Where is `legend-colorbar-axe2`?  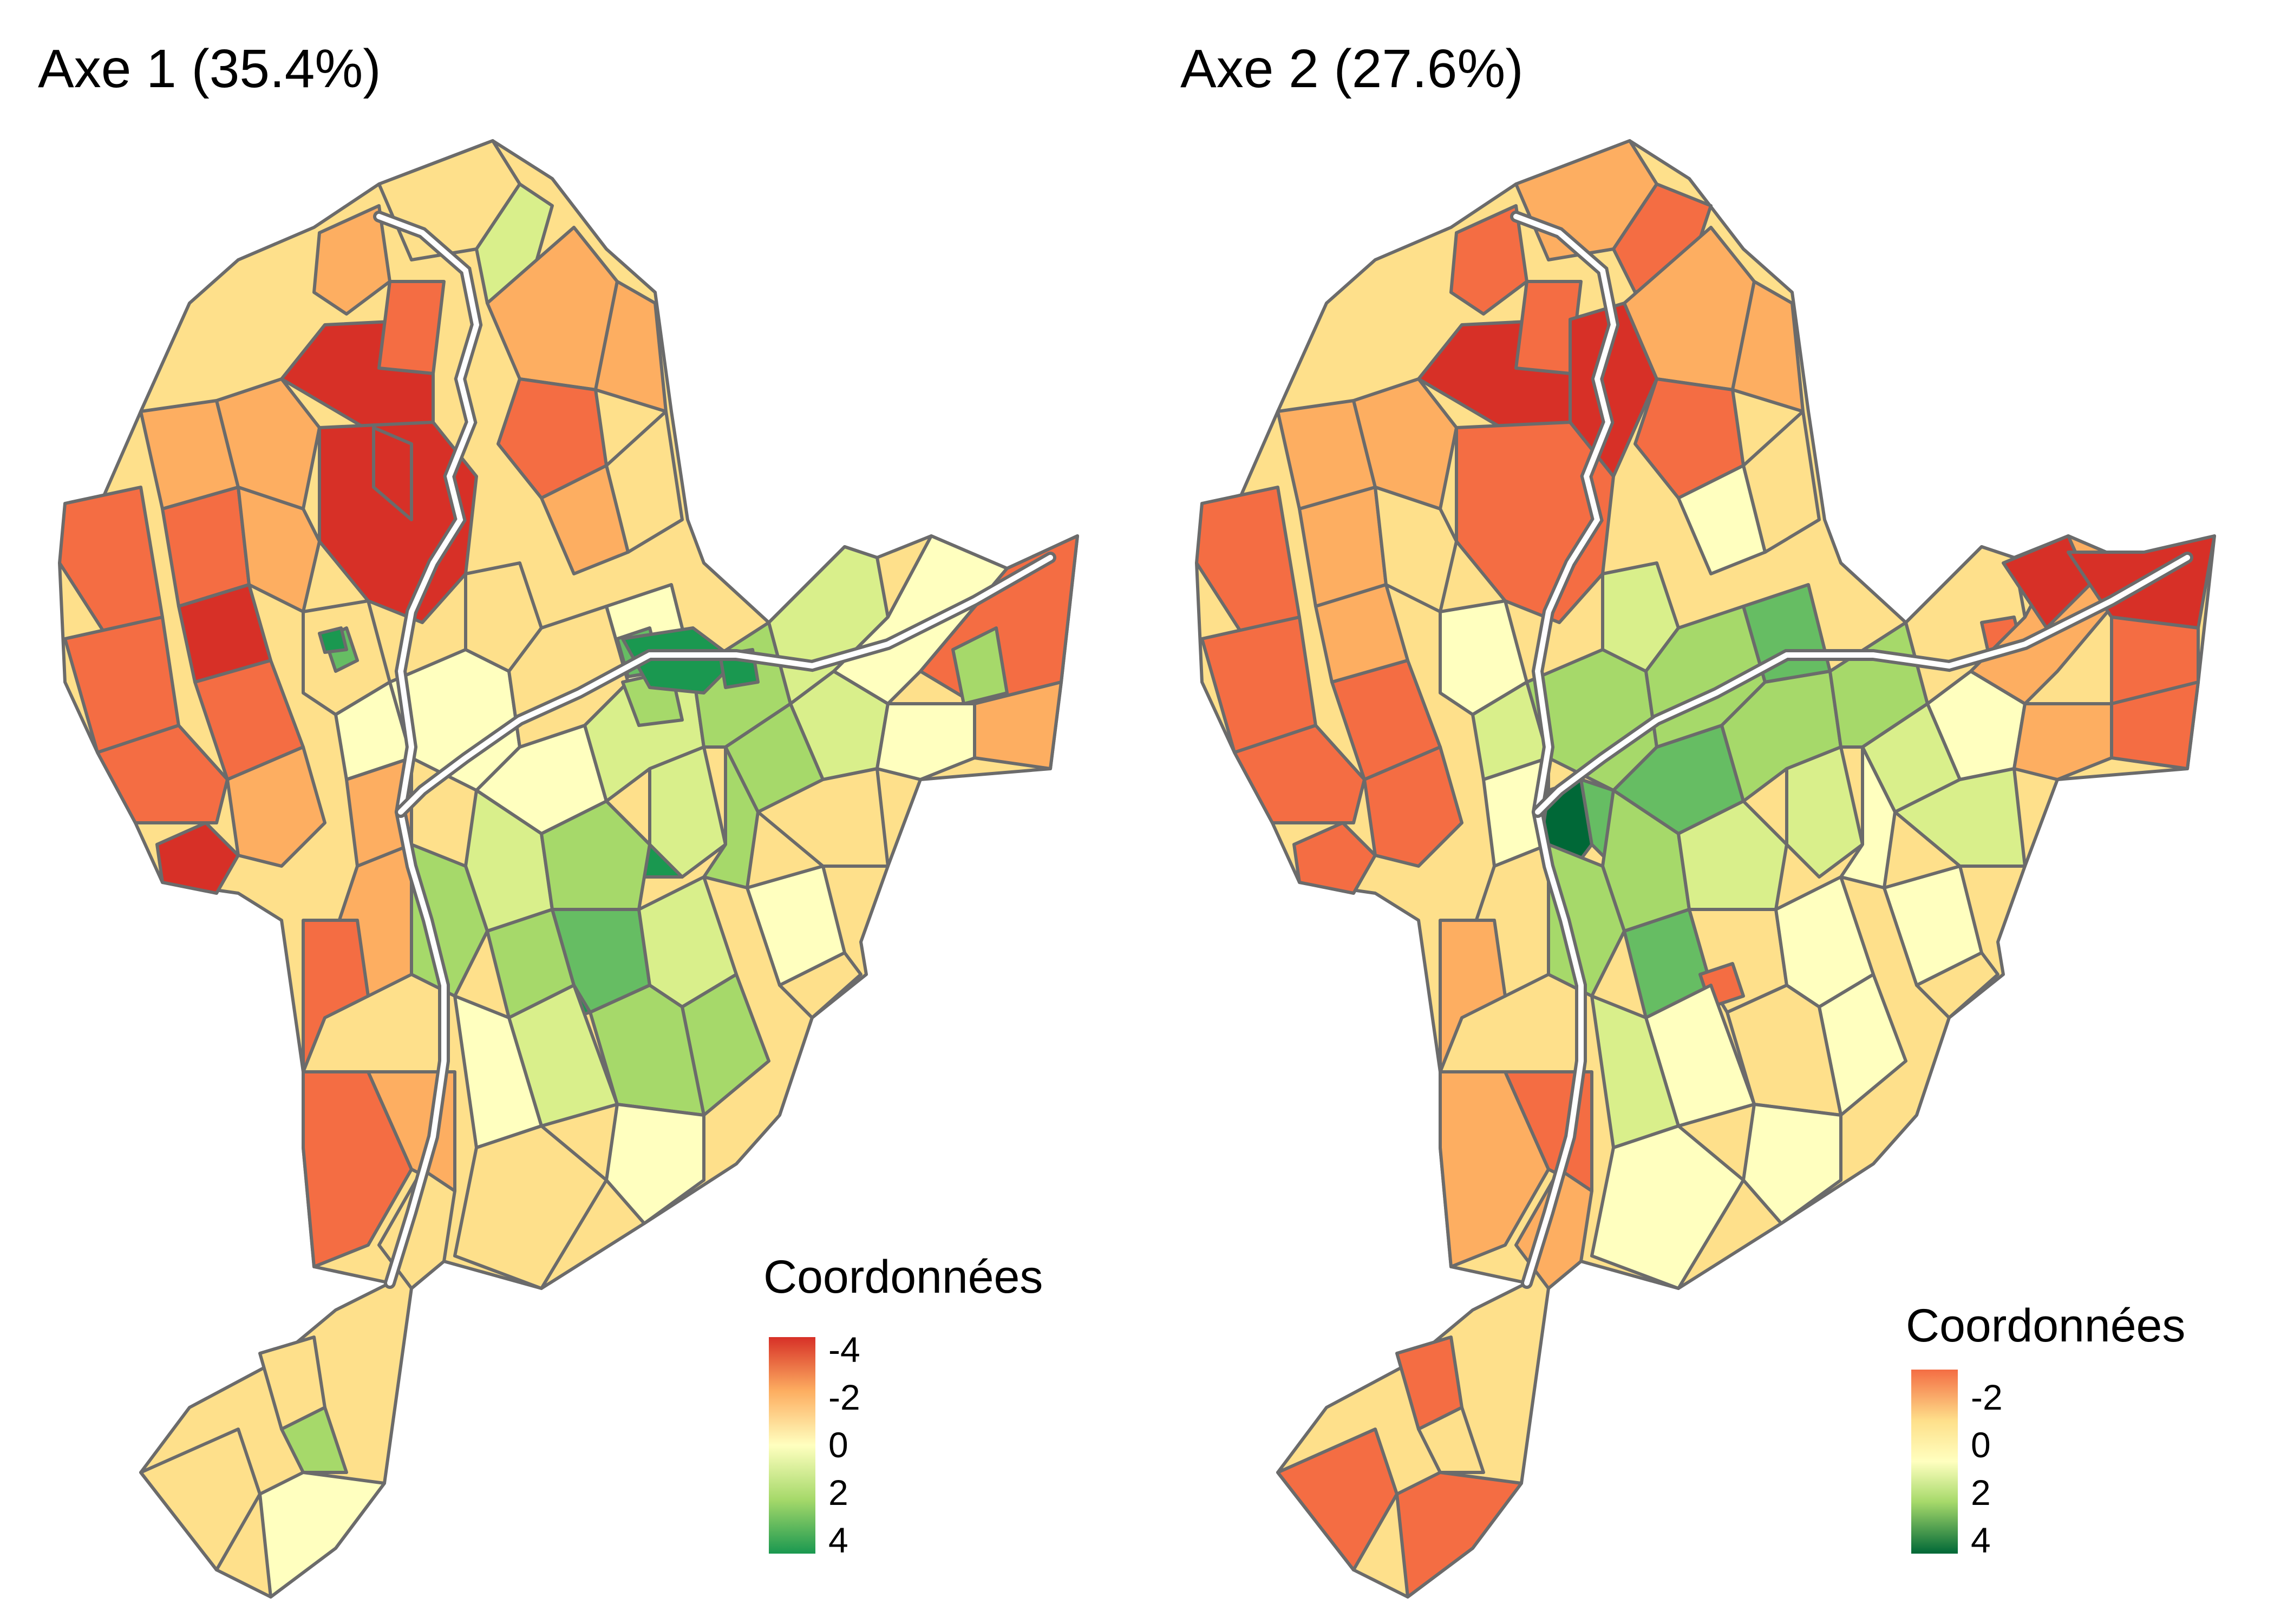
legend-colorbar-axe2 is located at coordinates (1935, 1462).